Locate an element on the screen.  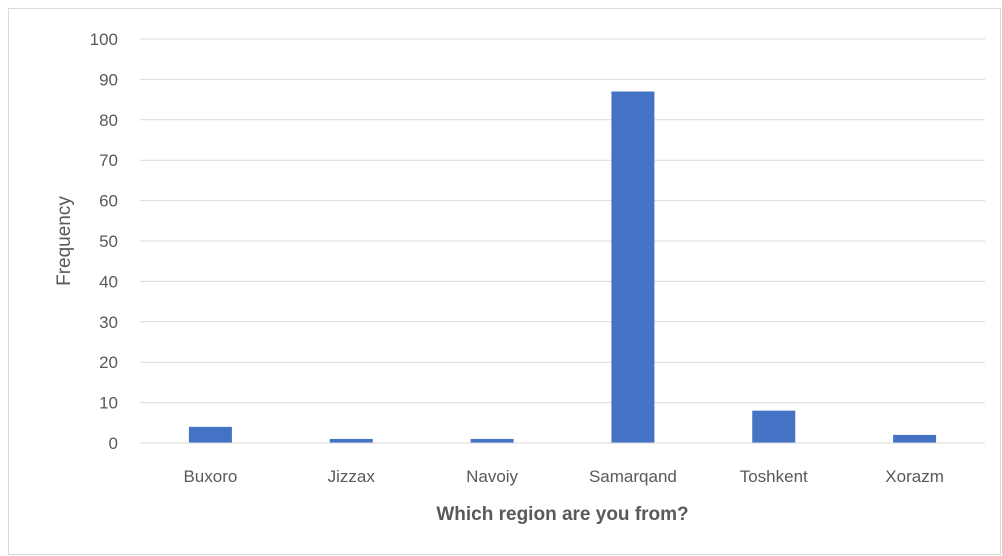
bar-jizzax is located at coordinates (351, 440).